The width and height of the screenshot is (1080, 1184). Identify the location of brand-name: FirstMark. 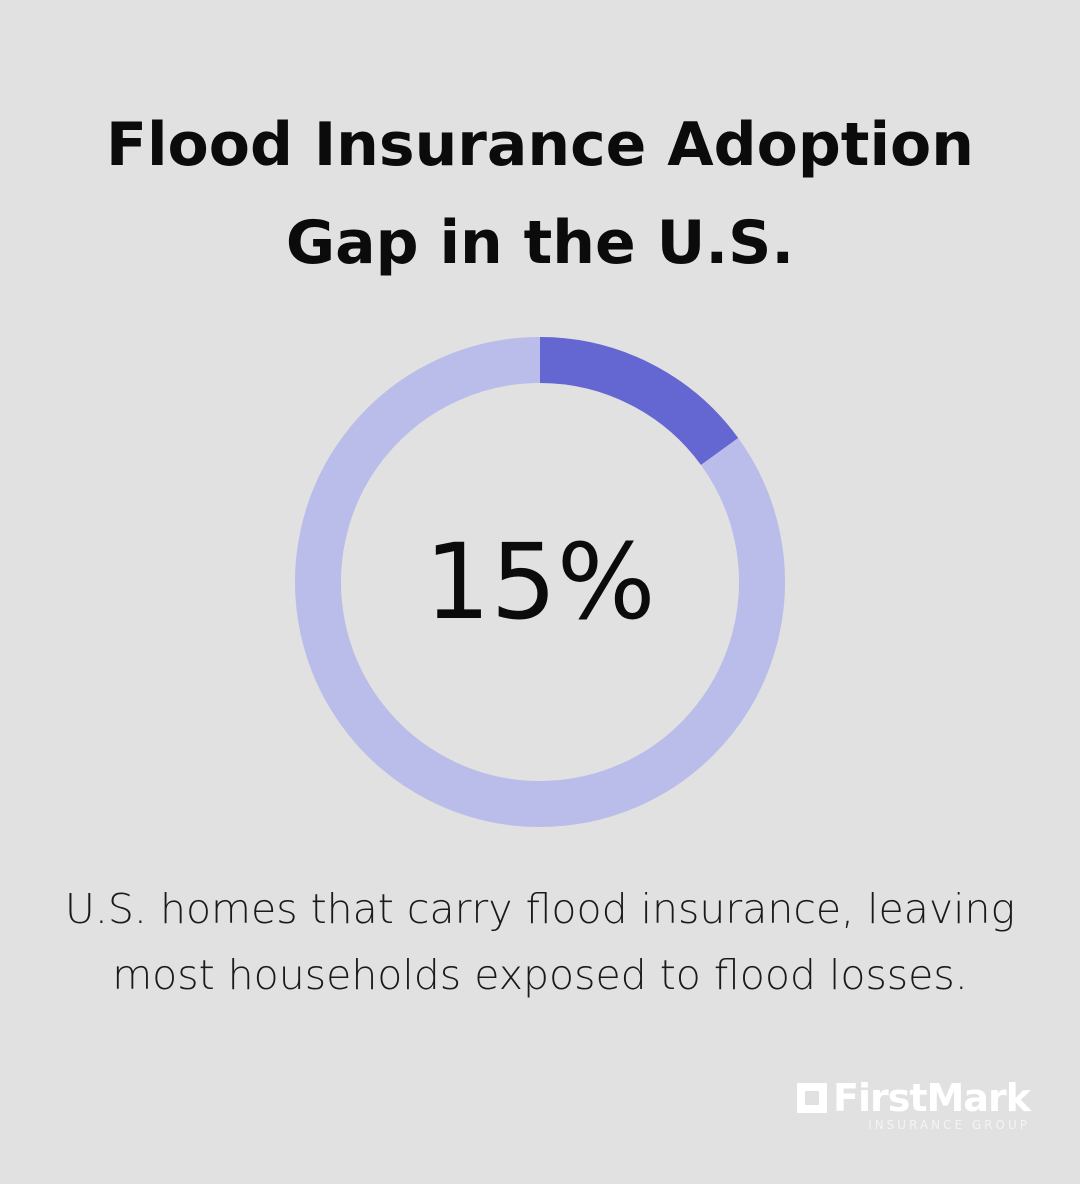
(932, 1098).